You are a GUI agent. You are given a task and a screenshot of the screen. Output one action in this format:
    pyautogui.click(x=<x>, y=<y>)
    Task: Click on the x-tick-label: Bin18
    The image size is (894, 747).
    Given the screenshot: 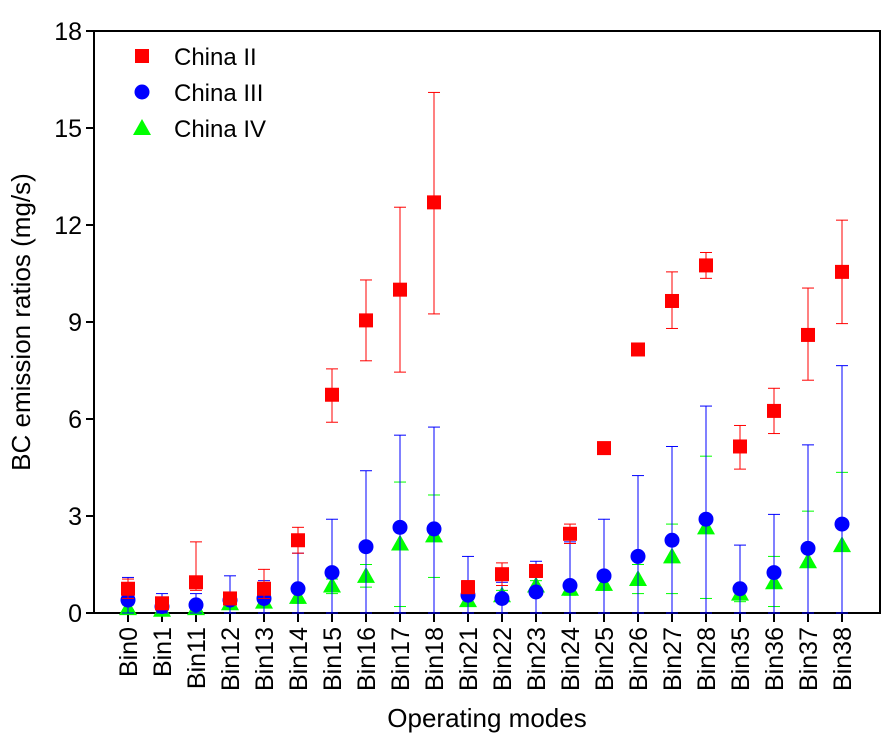 What is the action you would take?
    pyautogui.click(x=435, y=659)
    